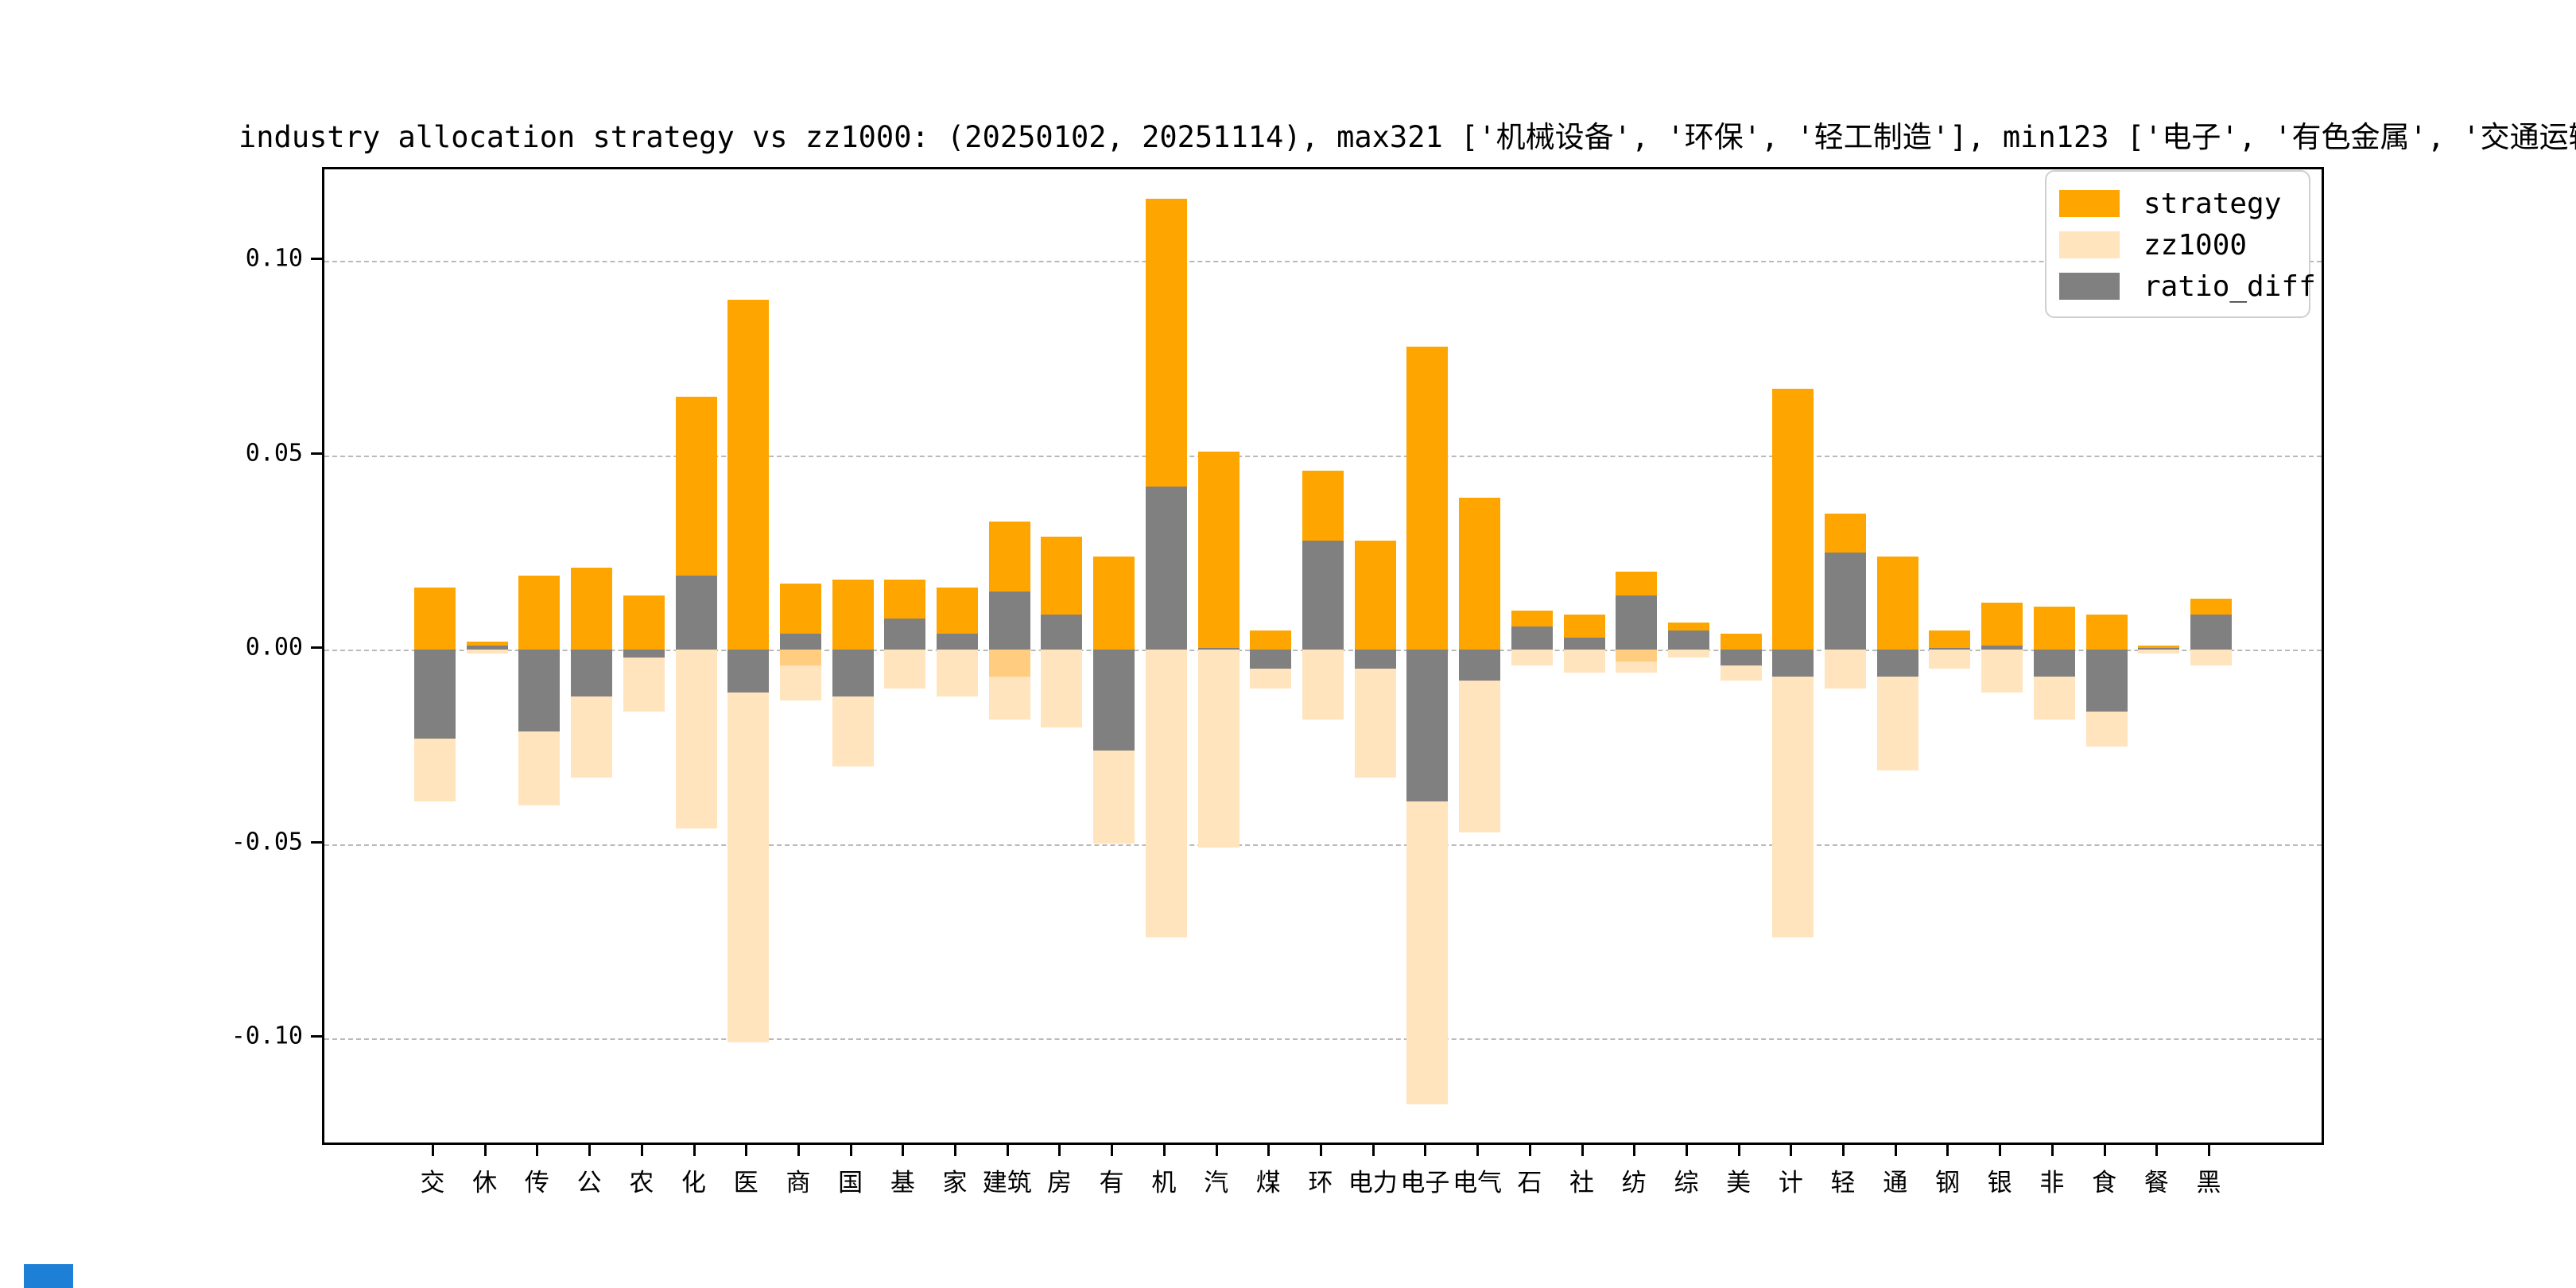 The height and width of the screenshot is (1288, 2576). What do you see at coordinates (2089, 244) in the screenshot?
I see `zz1000-swatch-icon` at bounding box center [2089, 244].